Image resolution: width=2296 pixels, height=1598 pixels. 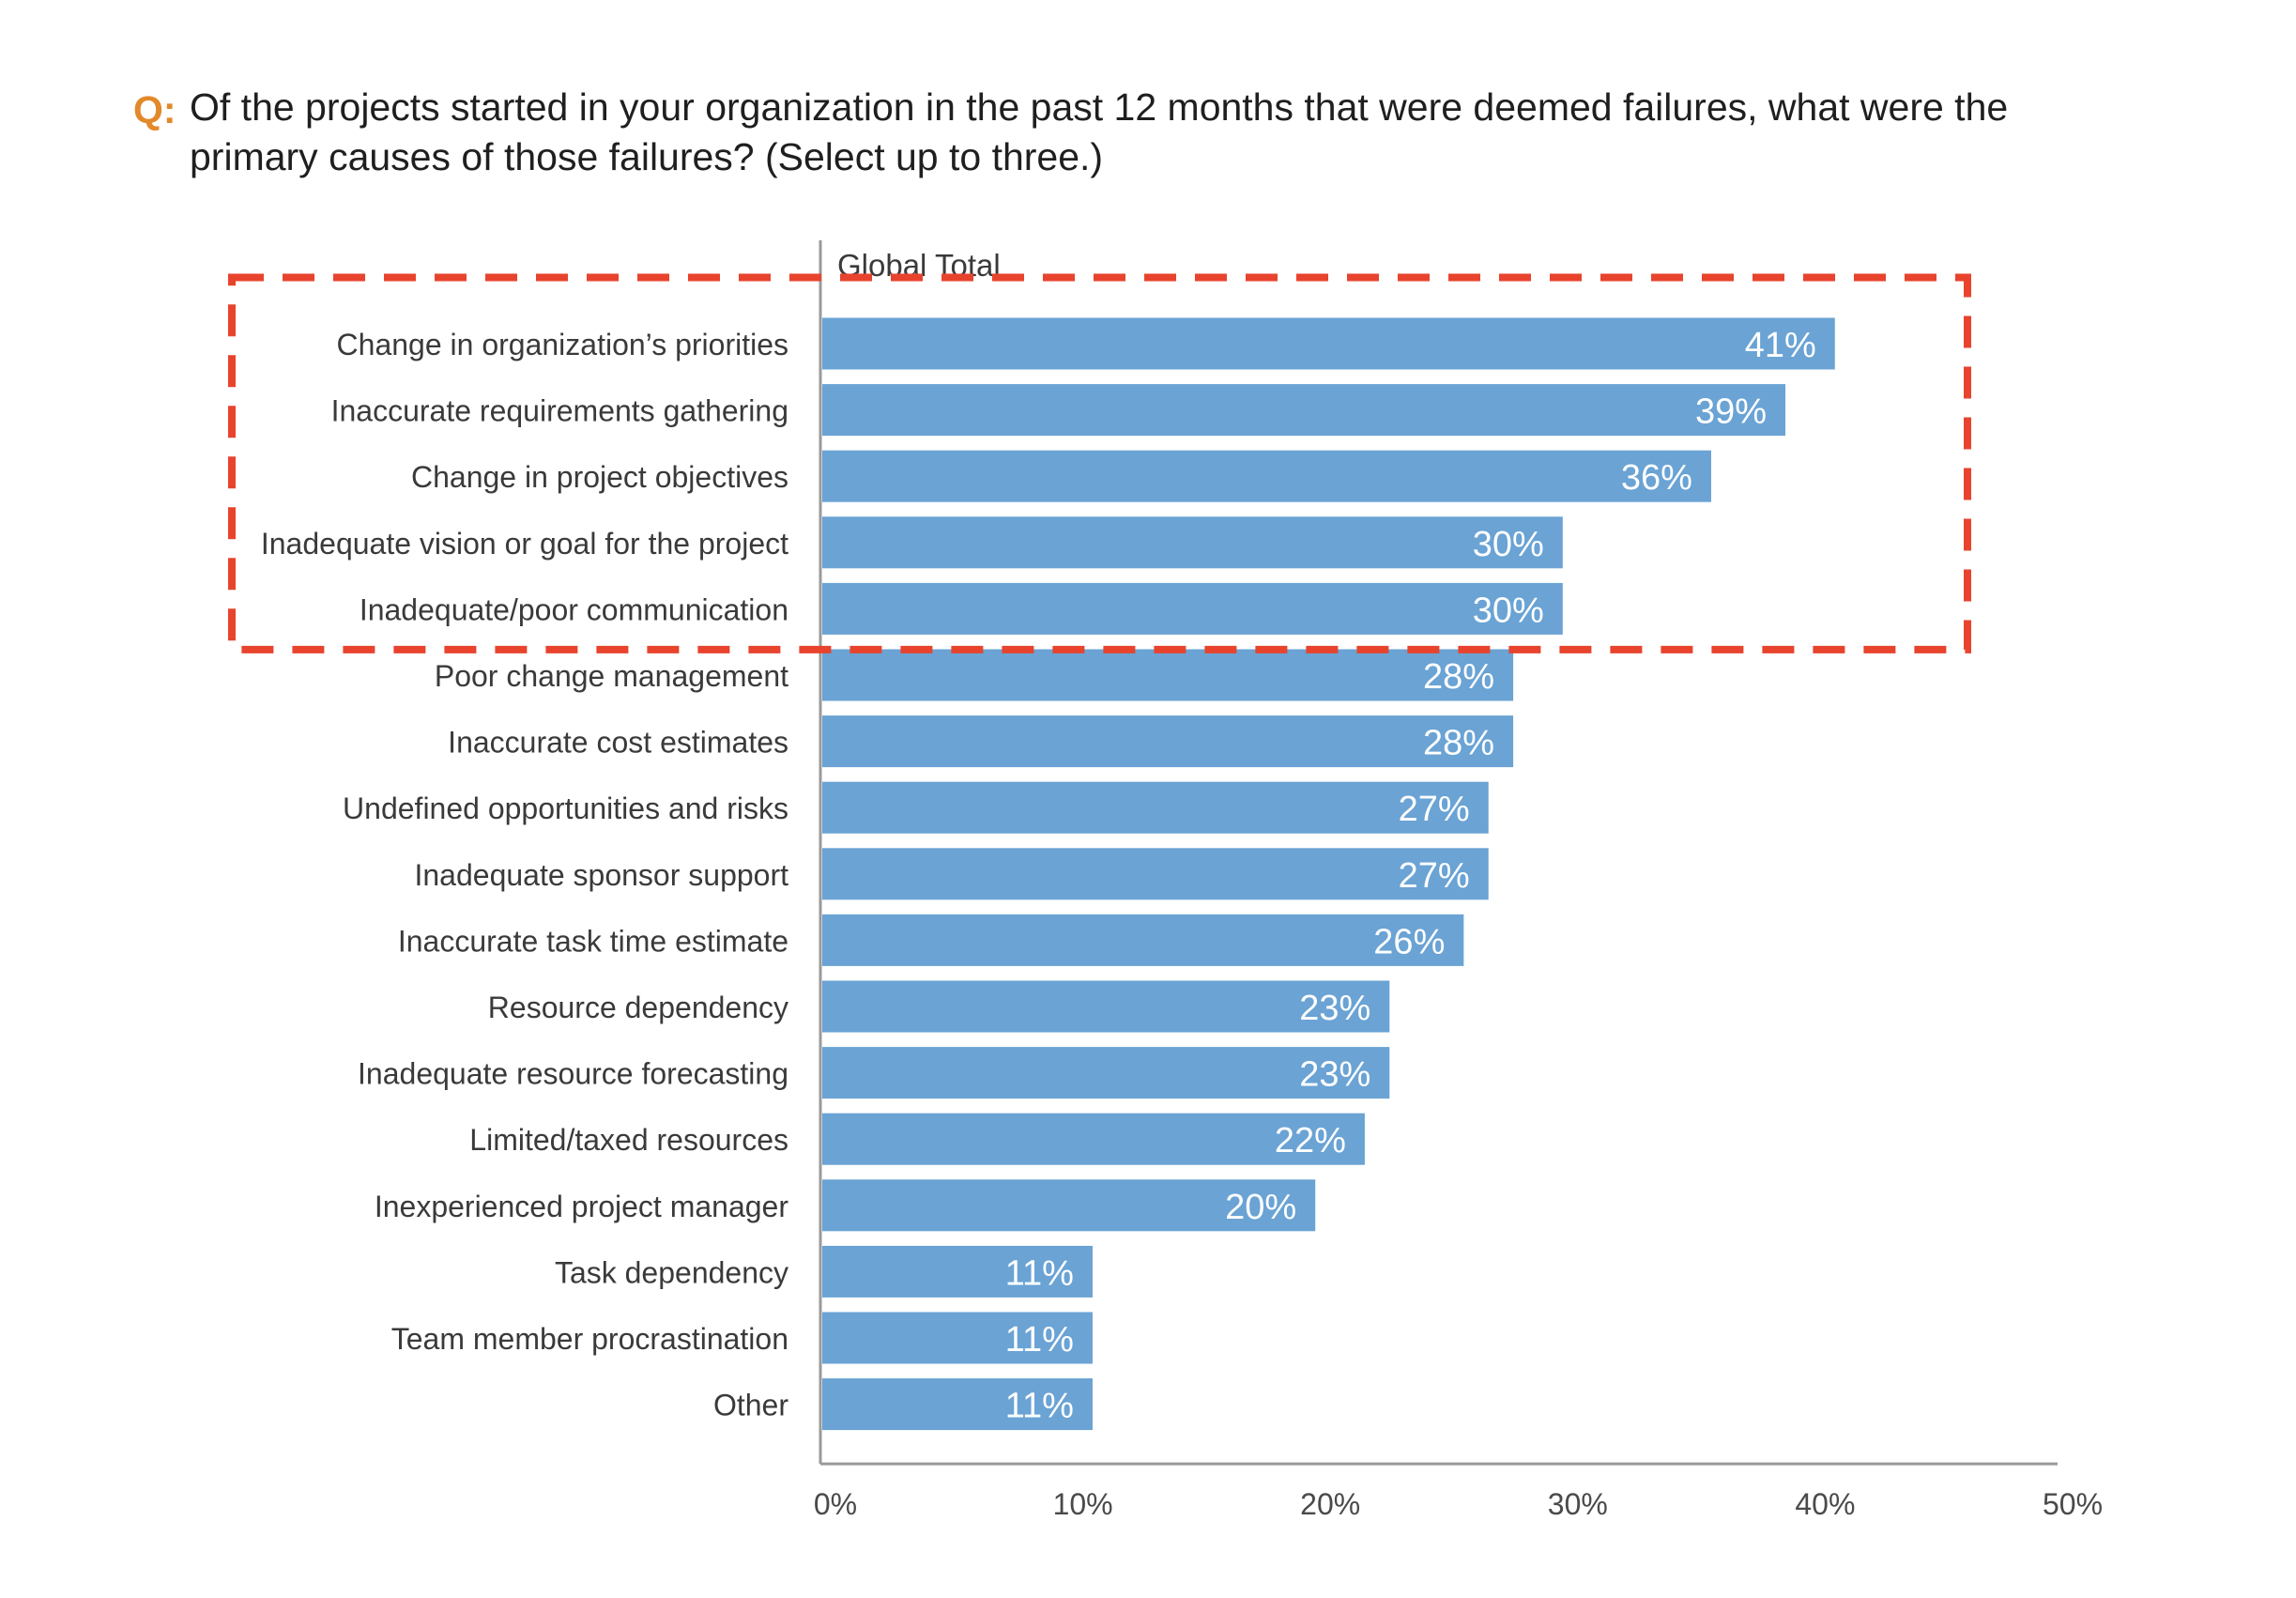 I want to click on data-label: 20%, so click(x=1260, y=1207).